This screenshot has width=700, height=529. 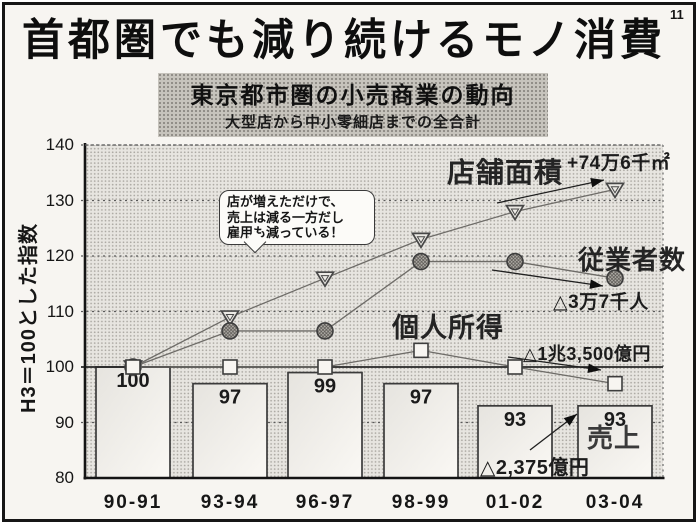 I want to click on annotation-income-change: △1兆3,500億円, so click(x=587, y=354).